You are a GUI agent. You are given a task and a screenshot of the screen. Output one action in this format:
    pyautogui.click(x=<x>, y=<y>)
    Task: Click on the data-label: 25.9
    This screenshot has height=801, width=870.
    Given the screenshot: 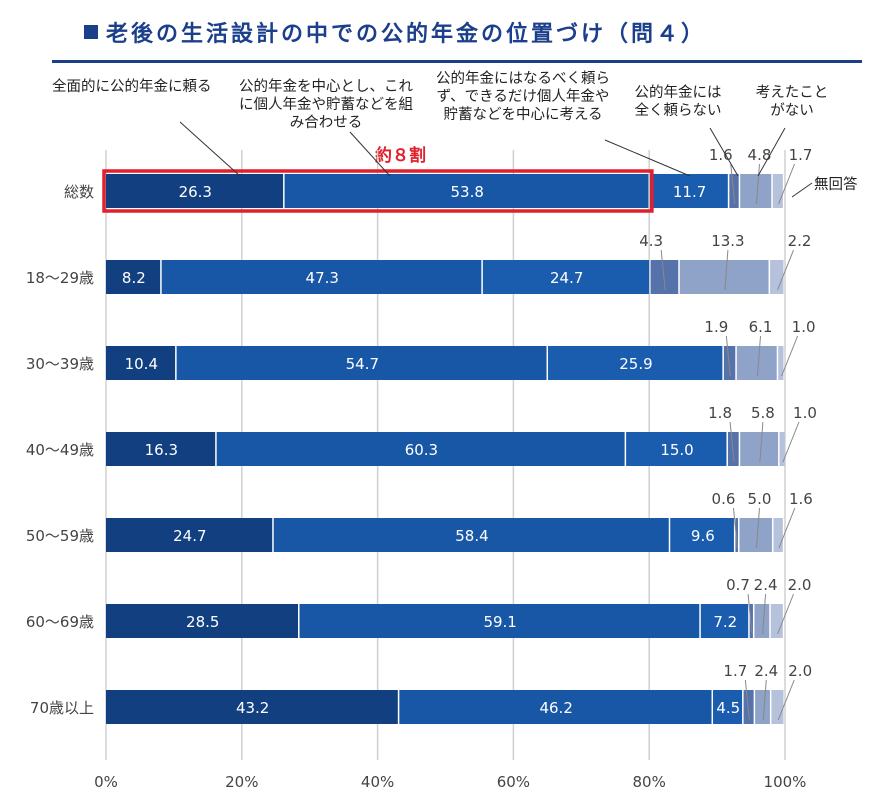 What is the action you would take?
    pyautogui.click(x=635, y=364)
    